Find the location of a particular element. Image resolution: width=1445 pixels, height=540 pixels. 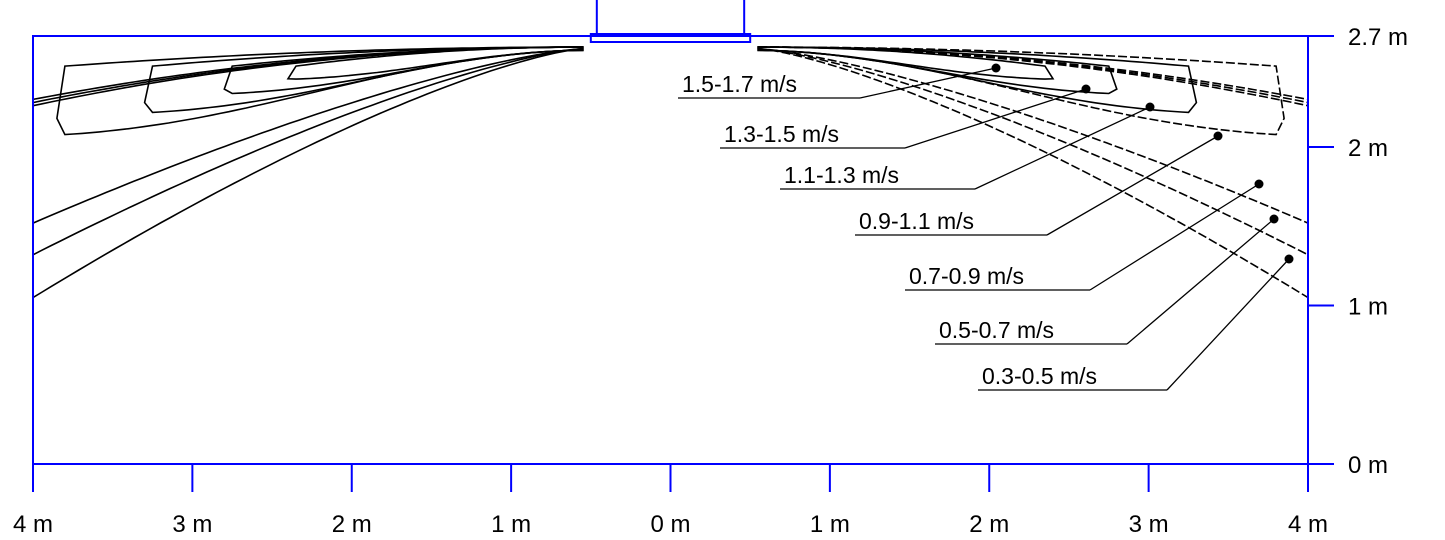

y-tick-label: 0 m is located at coordinates (1368, 465).